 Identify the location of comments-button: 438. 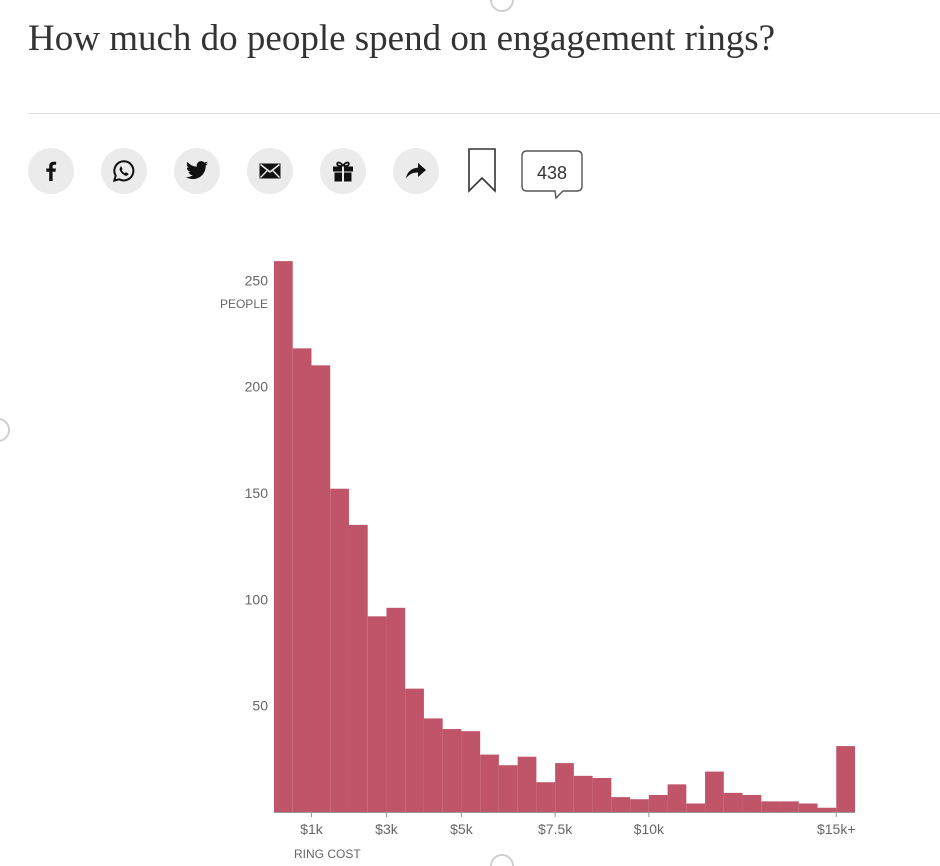
(552, 175).